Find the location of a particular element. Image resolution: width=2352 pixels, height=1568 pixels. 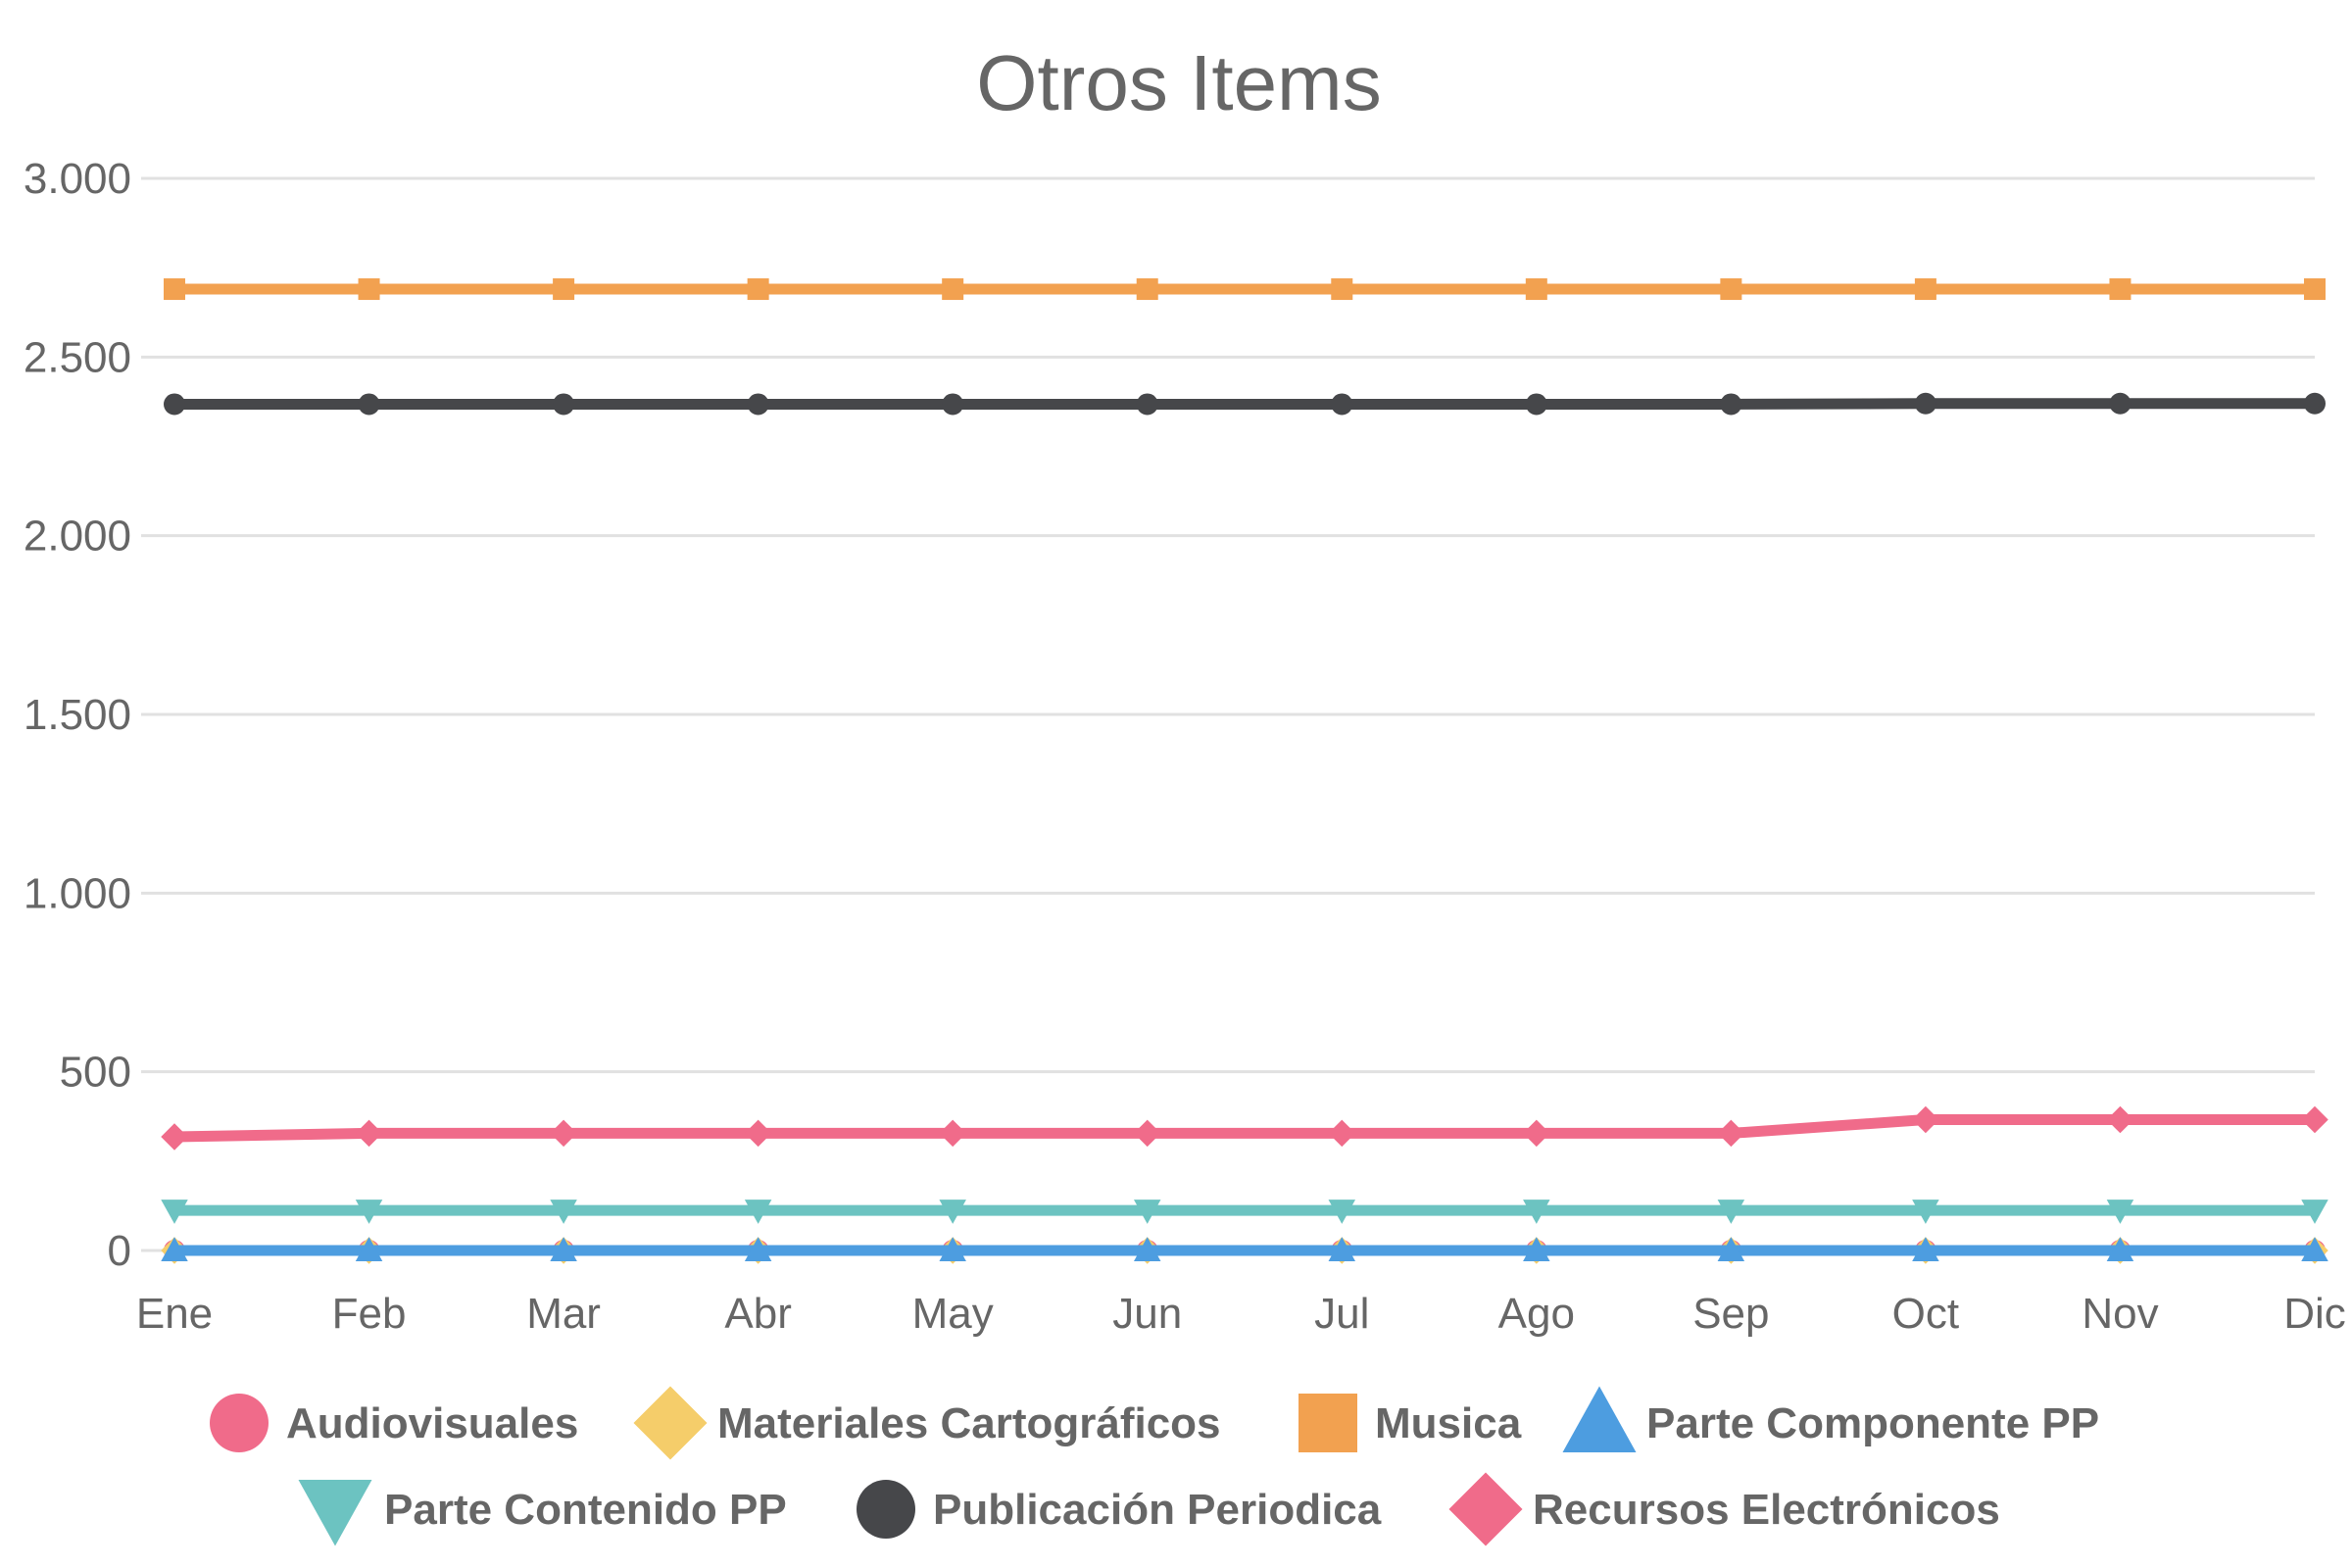

y-tick-label: 0 is located at coordinates (119, 1251).